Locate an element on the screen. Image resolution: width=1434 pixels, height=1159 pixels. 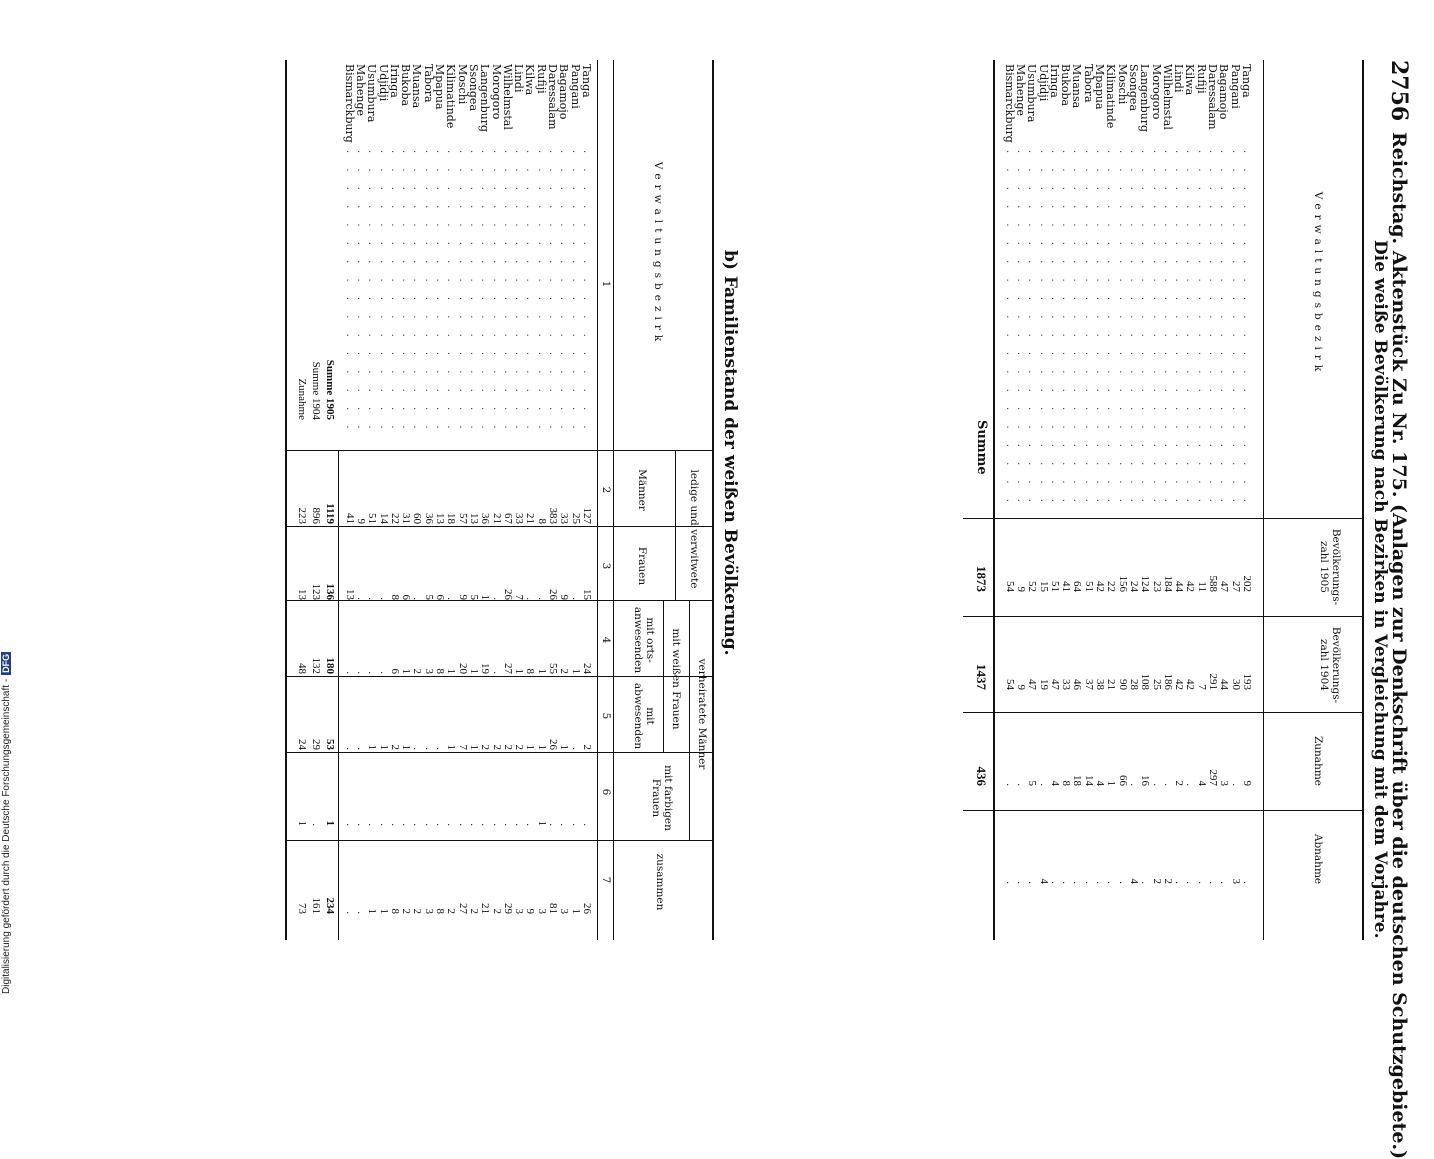
row-increase: . is located at coordinates (1134, 784).